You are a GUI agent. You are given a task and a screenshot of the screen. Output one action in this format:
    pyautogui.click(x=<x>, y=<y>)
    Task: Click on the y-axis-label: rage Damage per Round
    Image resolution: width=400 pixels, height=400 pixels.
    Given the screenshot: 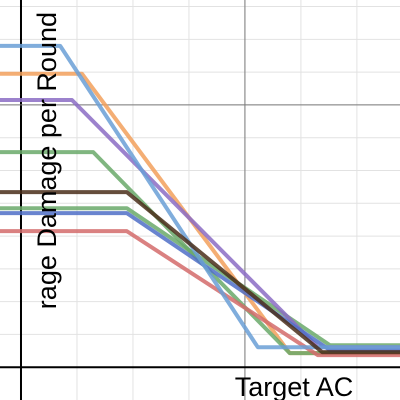 What is the action you would take?
    pyautogui.click(x=47, y=160)
    